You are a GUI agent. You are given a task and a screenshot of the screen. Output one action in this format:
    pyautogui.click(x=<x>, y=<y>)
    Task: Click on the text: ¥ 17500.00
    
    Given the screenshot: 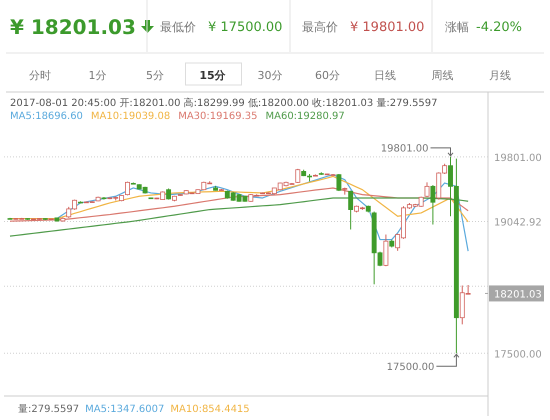 What is the action you would take?
    pyautogui.click(x=245, y=27)
    